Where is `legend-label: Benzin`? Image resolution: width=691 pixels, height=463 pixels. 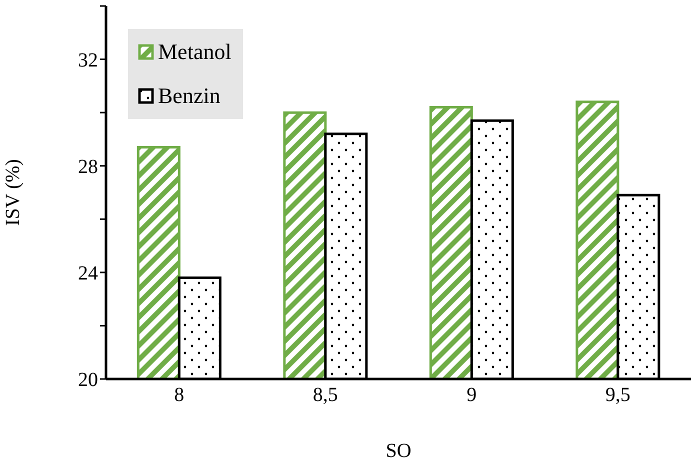 legend-label: Benzin is located at coordinates (189, 96).